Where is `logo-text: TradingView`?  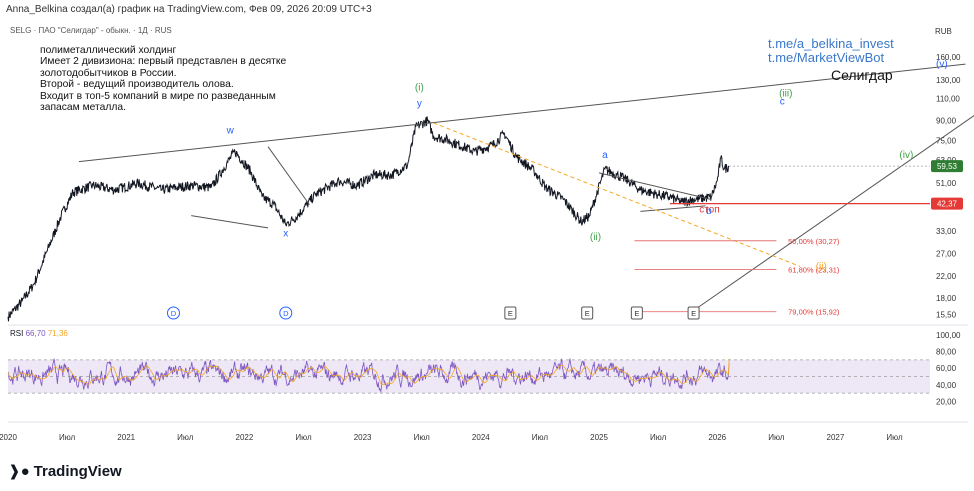 logo-text: TradingView is located at coordinates (77, 471).